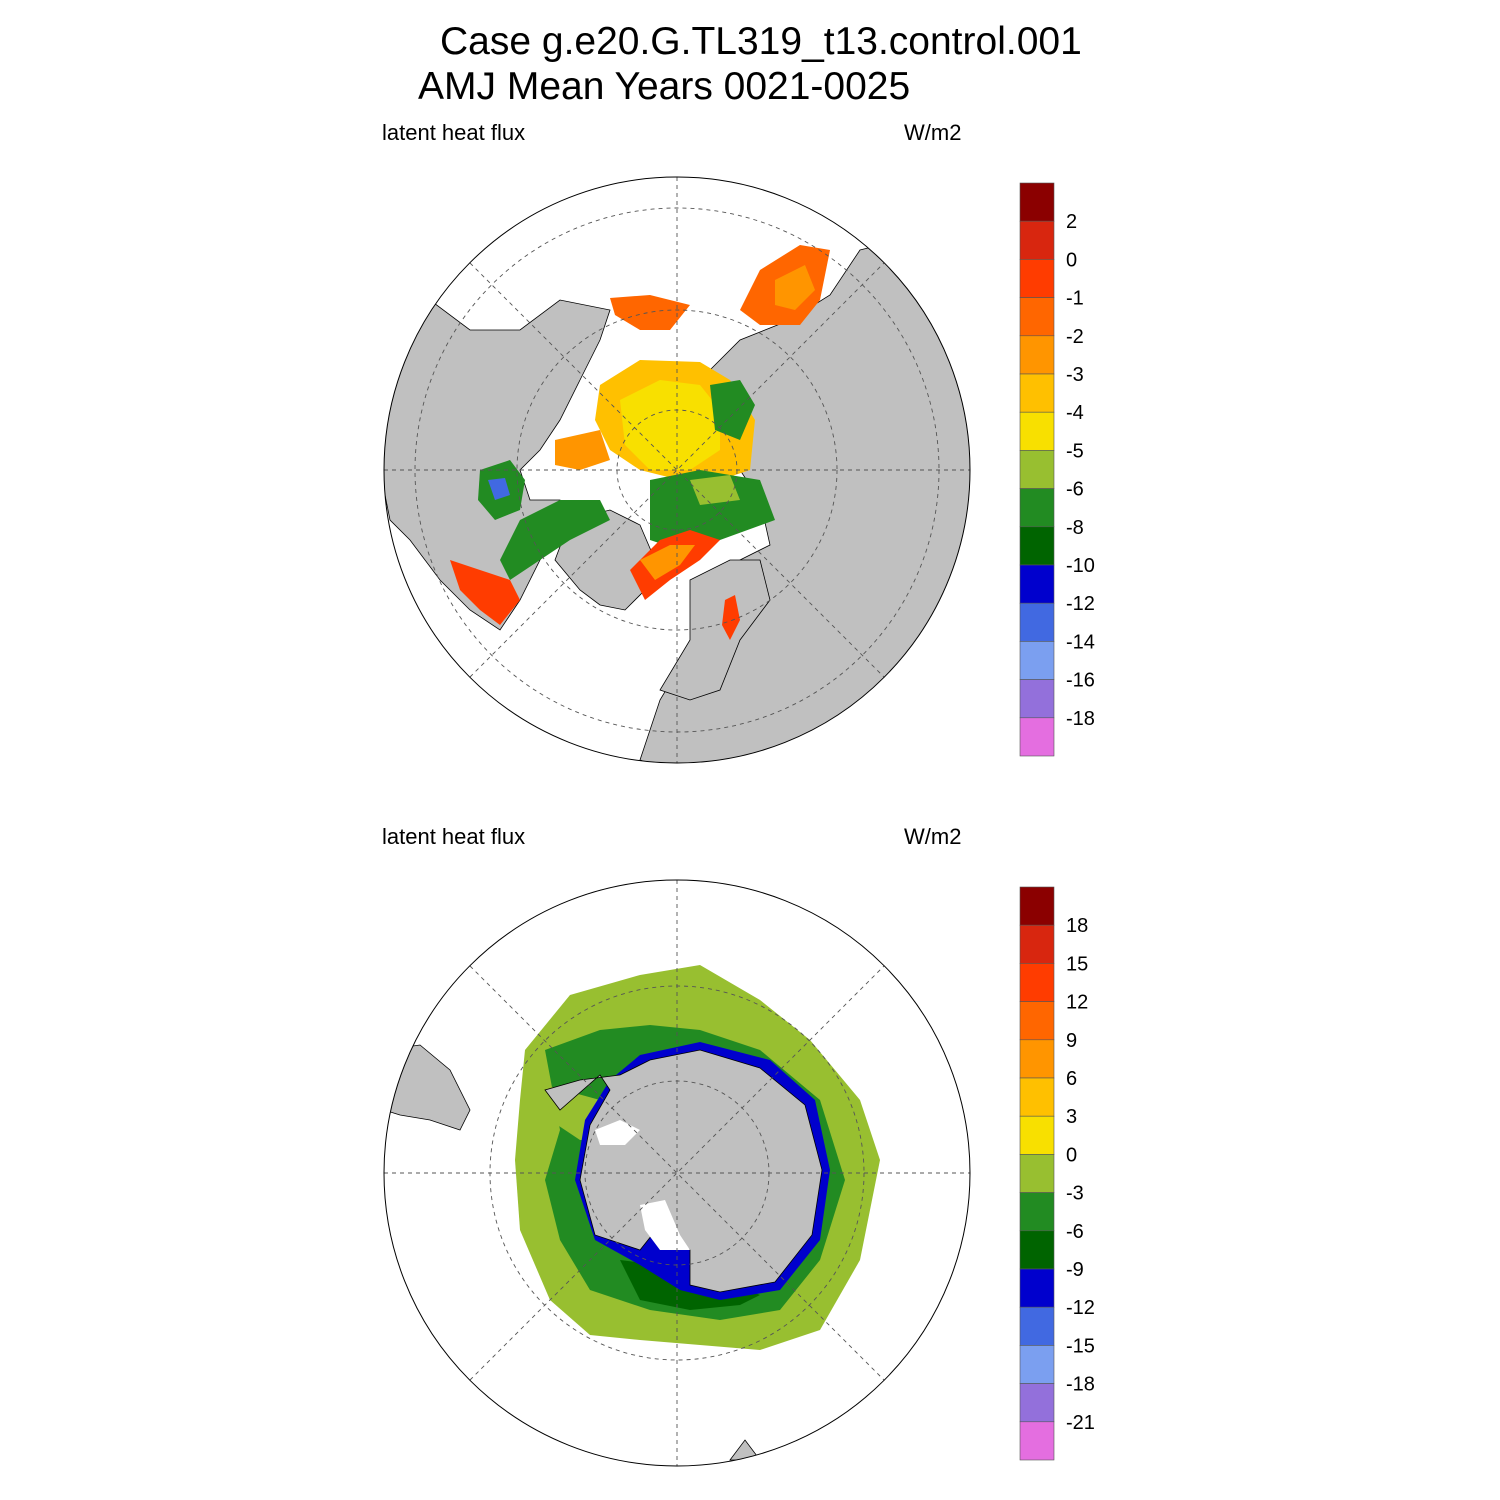 The height and width of the screenshot is (1500, 1500). I want to click on south-colorbar-tick-label: 6, so click(1071, 1079).